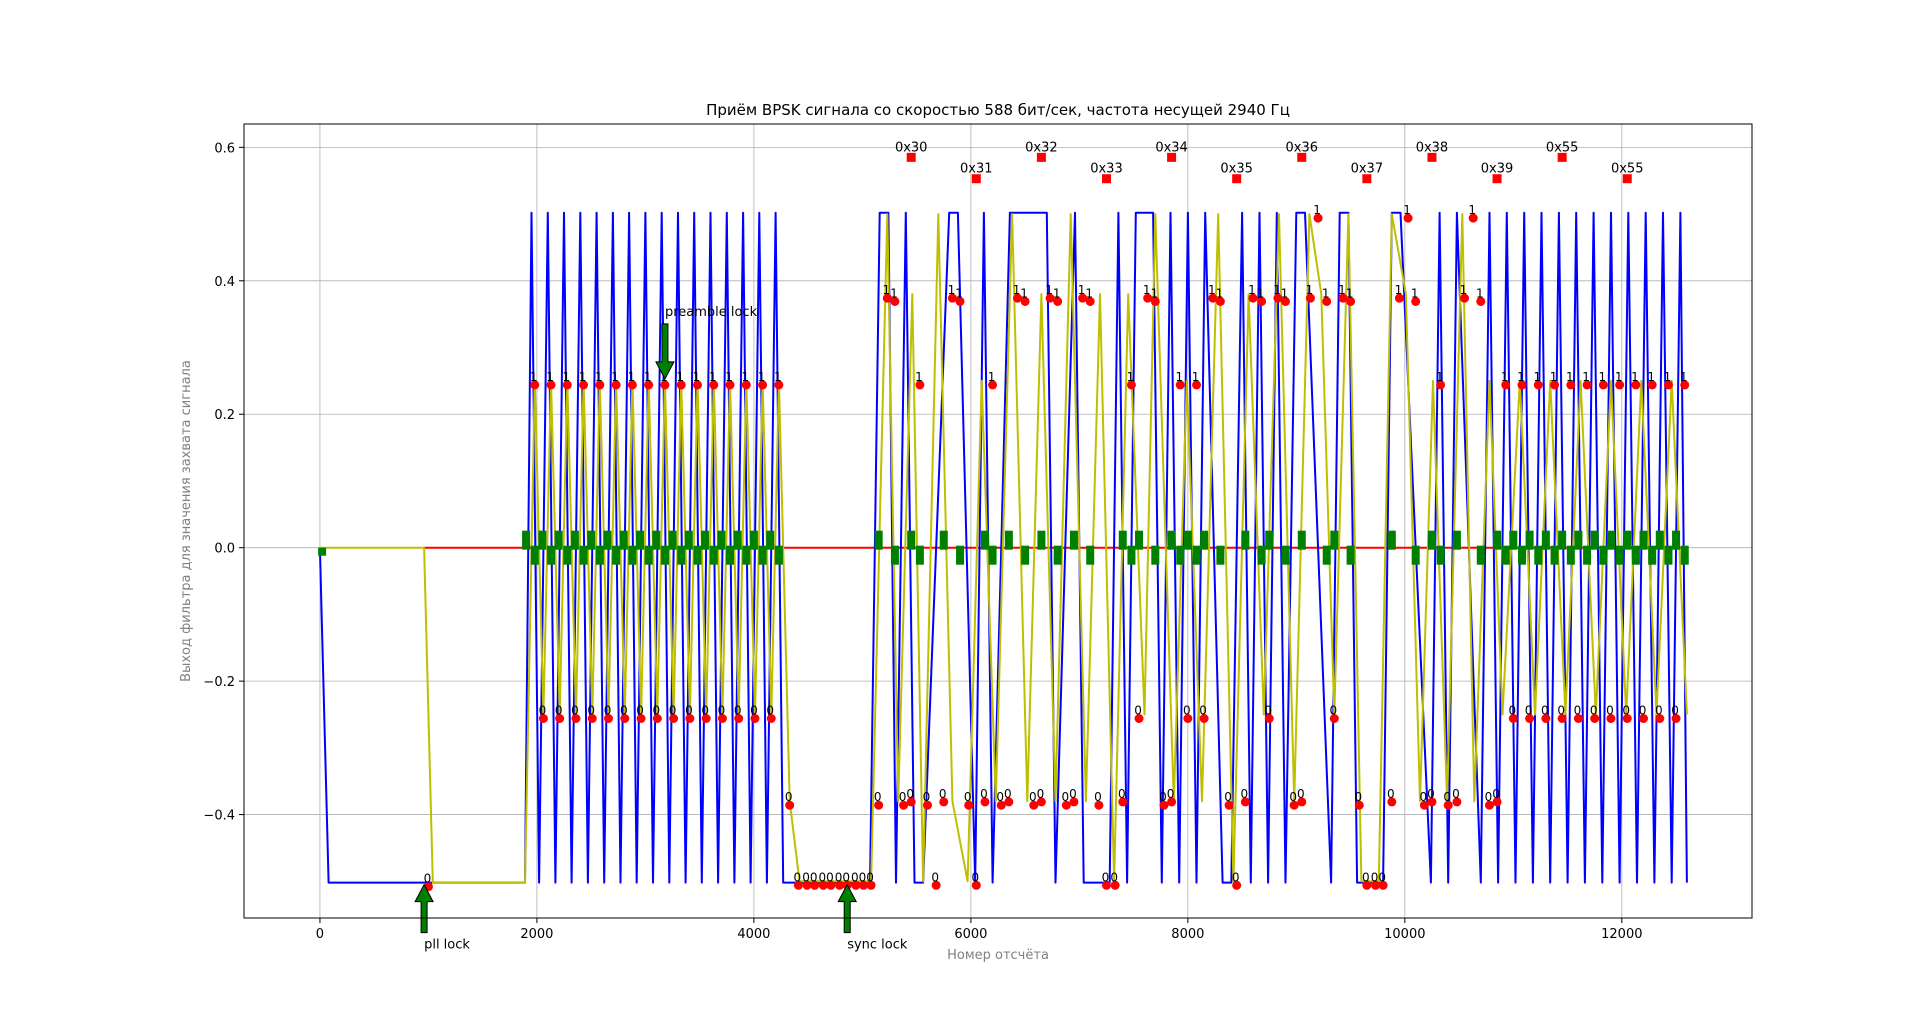  What do you see at coordinates (1562, 147) in the screenshot?
I see `byte-label: 0x55` at bounding box center [1562, 147].